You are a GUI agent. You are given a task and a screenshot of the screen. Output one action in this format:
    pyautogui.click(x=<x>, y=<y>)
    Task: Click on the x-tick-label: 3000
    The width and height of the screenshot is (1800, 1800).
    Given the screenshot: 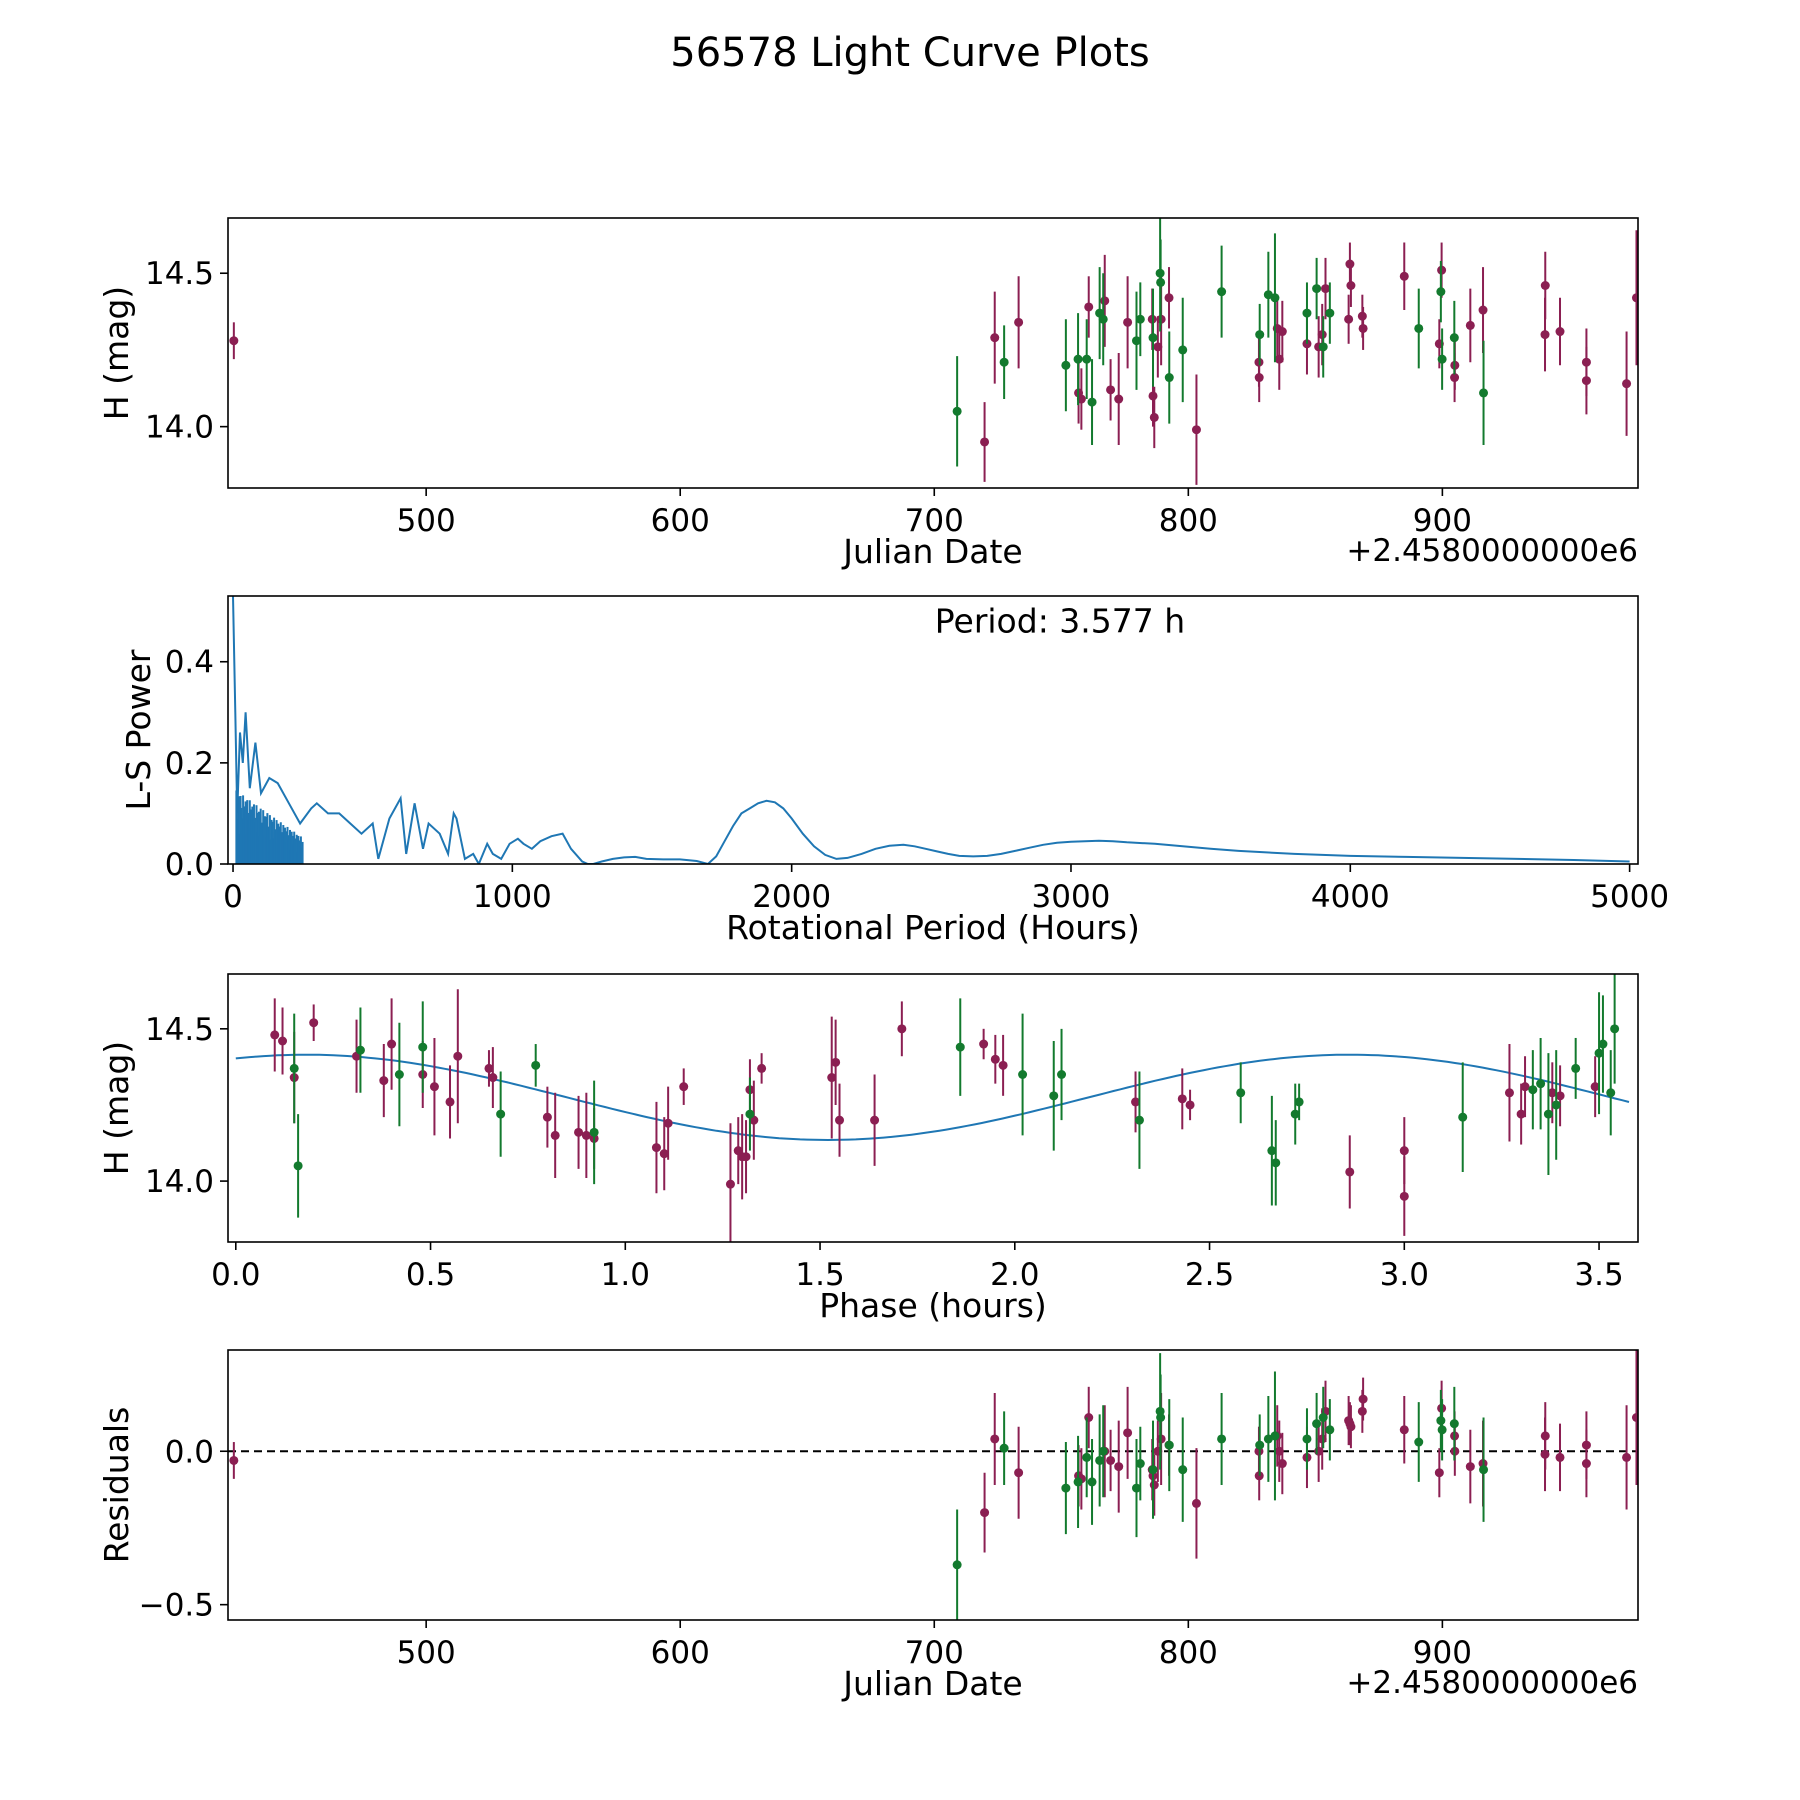 What is the action you would take?
    pyautogui.click(x=1071, y=897)
    